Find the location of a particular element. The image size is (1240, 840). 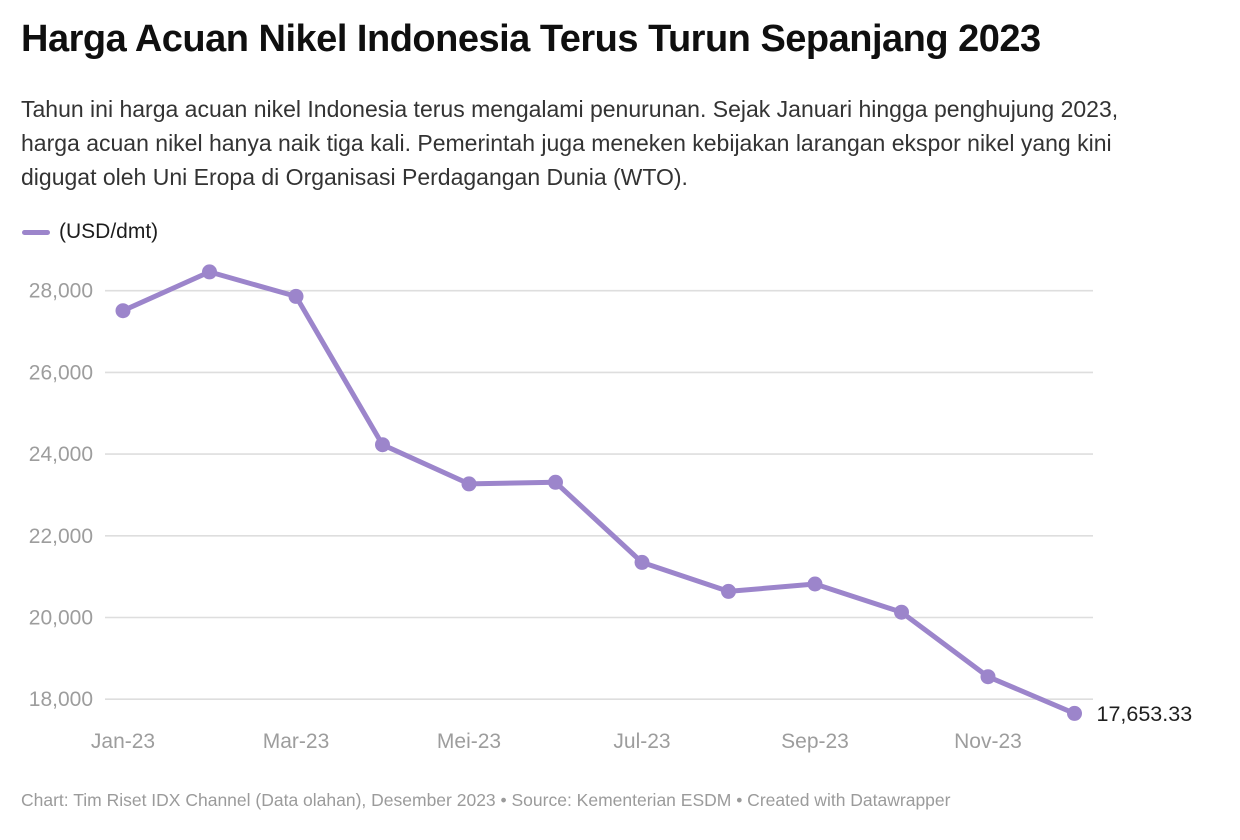

x-axis-tick-label: Sep-23 is located at coordinates (815, 741).